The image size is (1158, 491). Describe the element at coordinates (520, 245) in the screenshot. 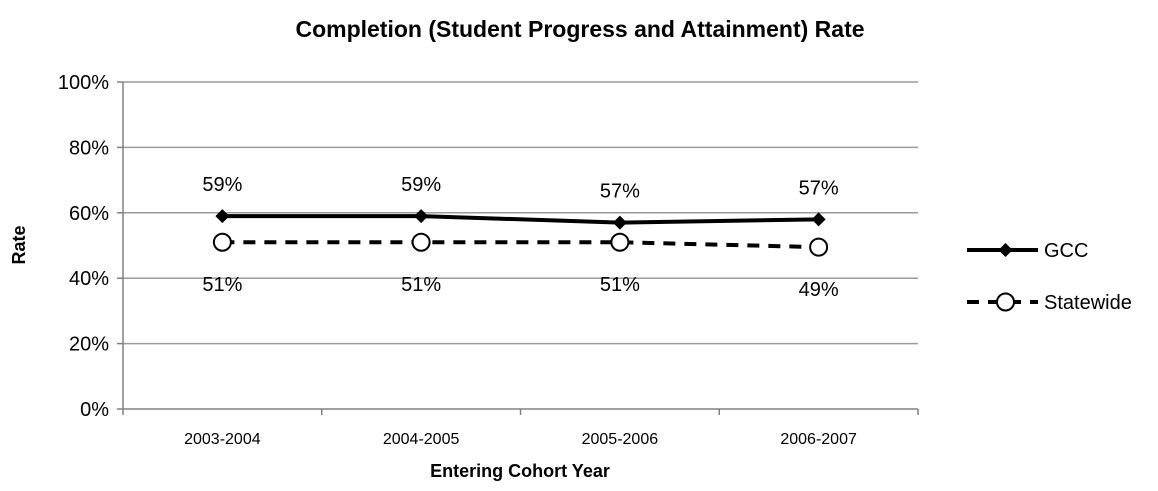

I see `series-line-statewide` at that location.